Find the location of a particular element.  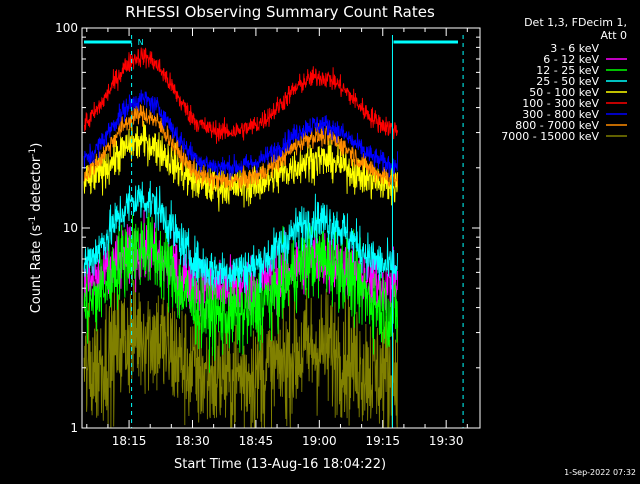

y-axis-label-part: ) is located at coordinates (36, 145).